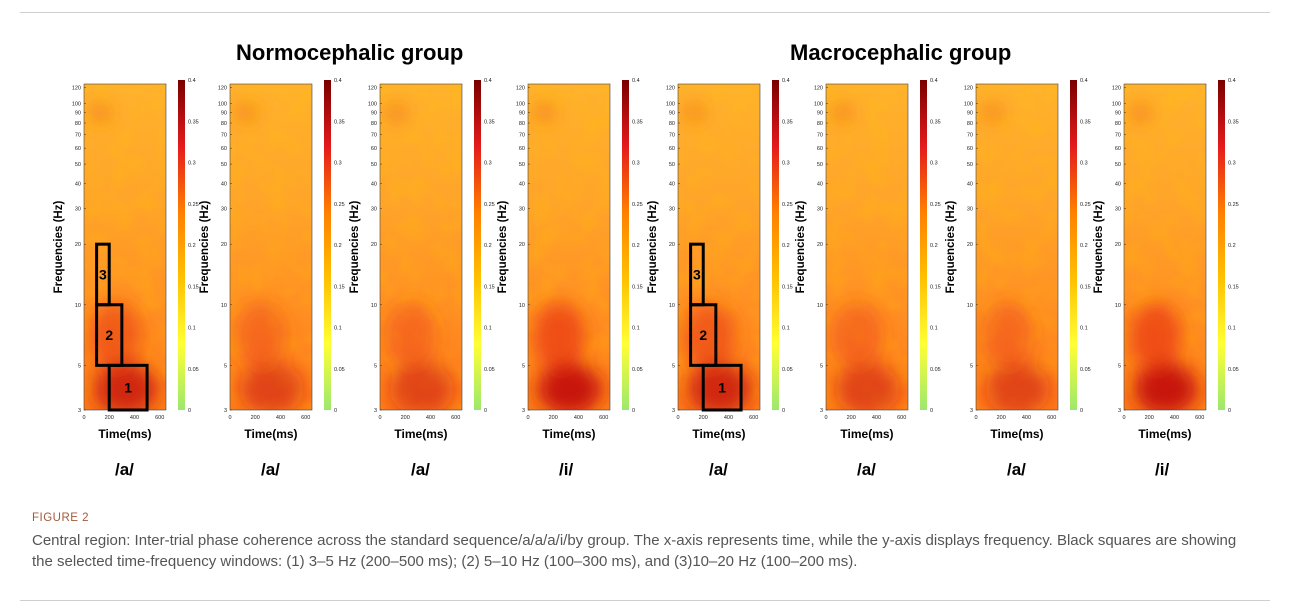  What do you see at coordinates (1017, 247) in the screenshot?
I see `plot-frame` at bounding box center [1017, 247].